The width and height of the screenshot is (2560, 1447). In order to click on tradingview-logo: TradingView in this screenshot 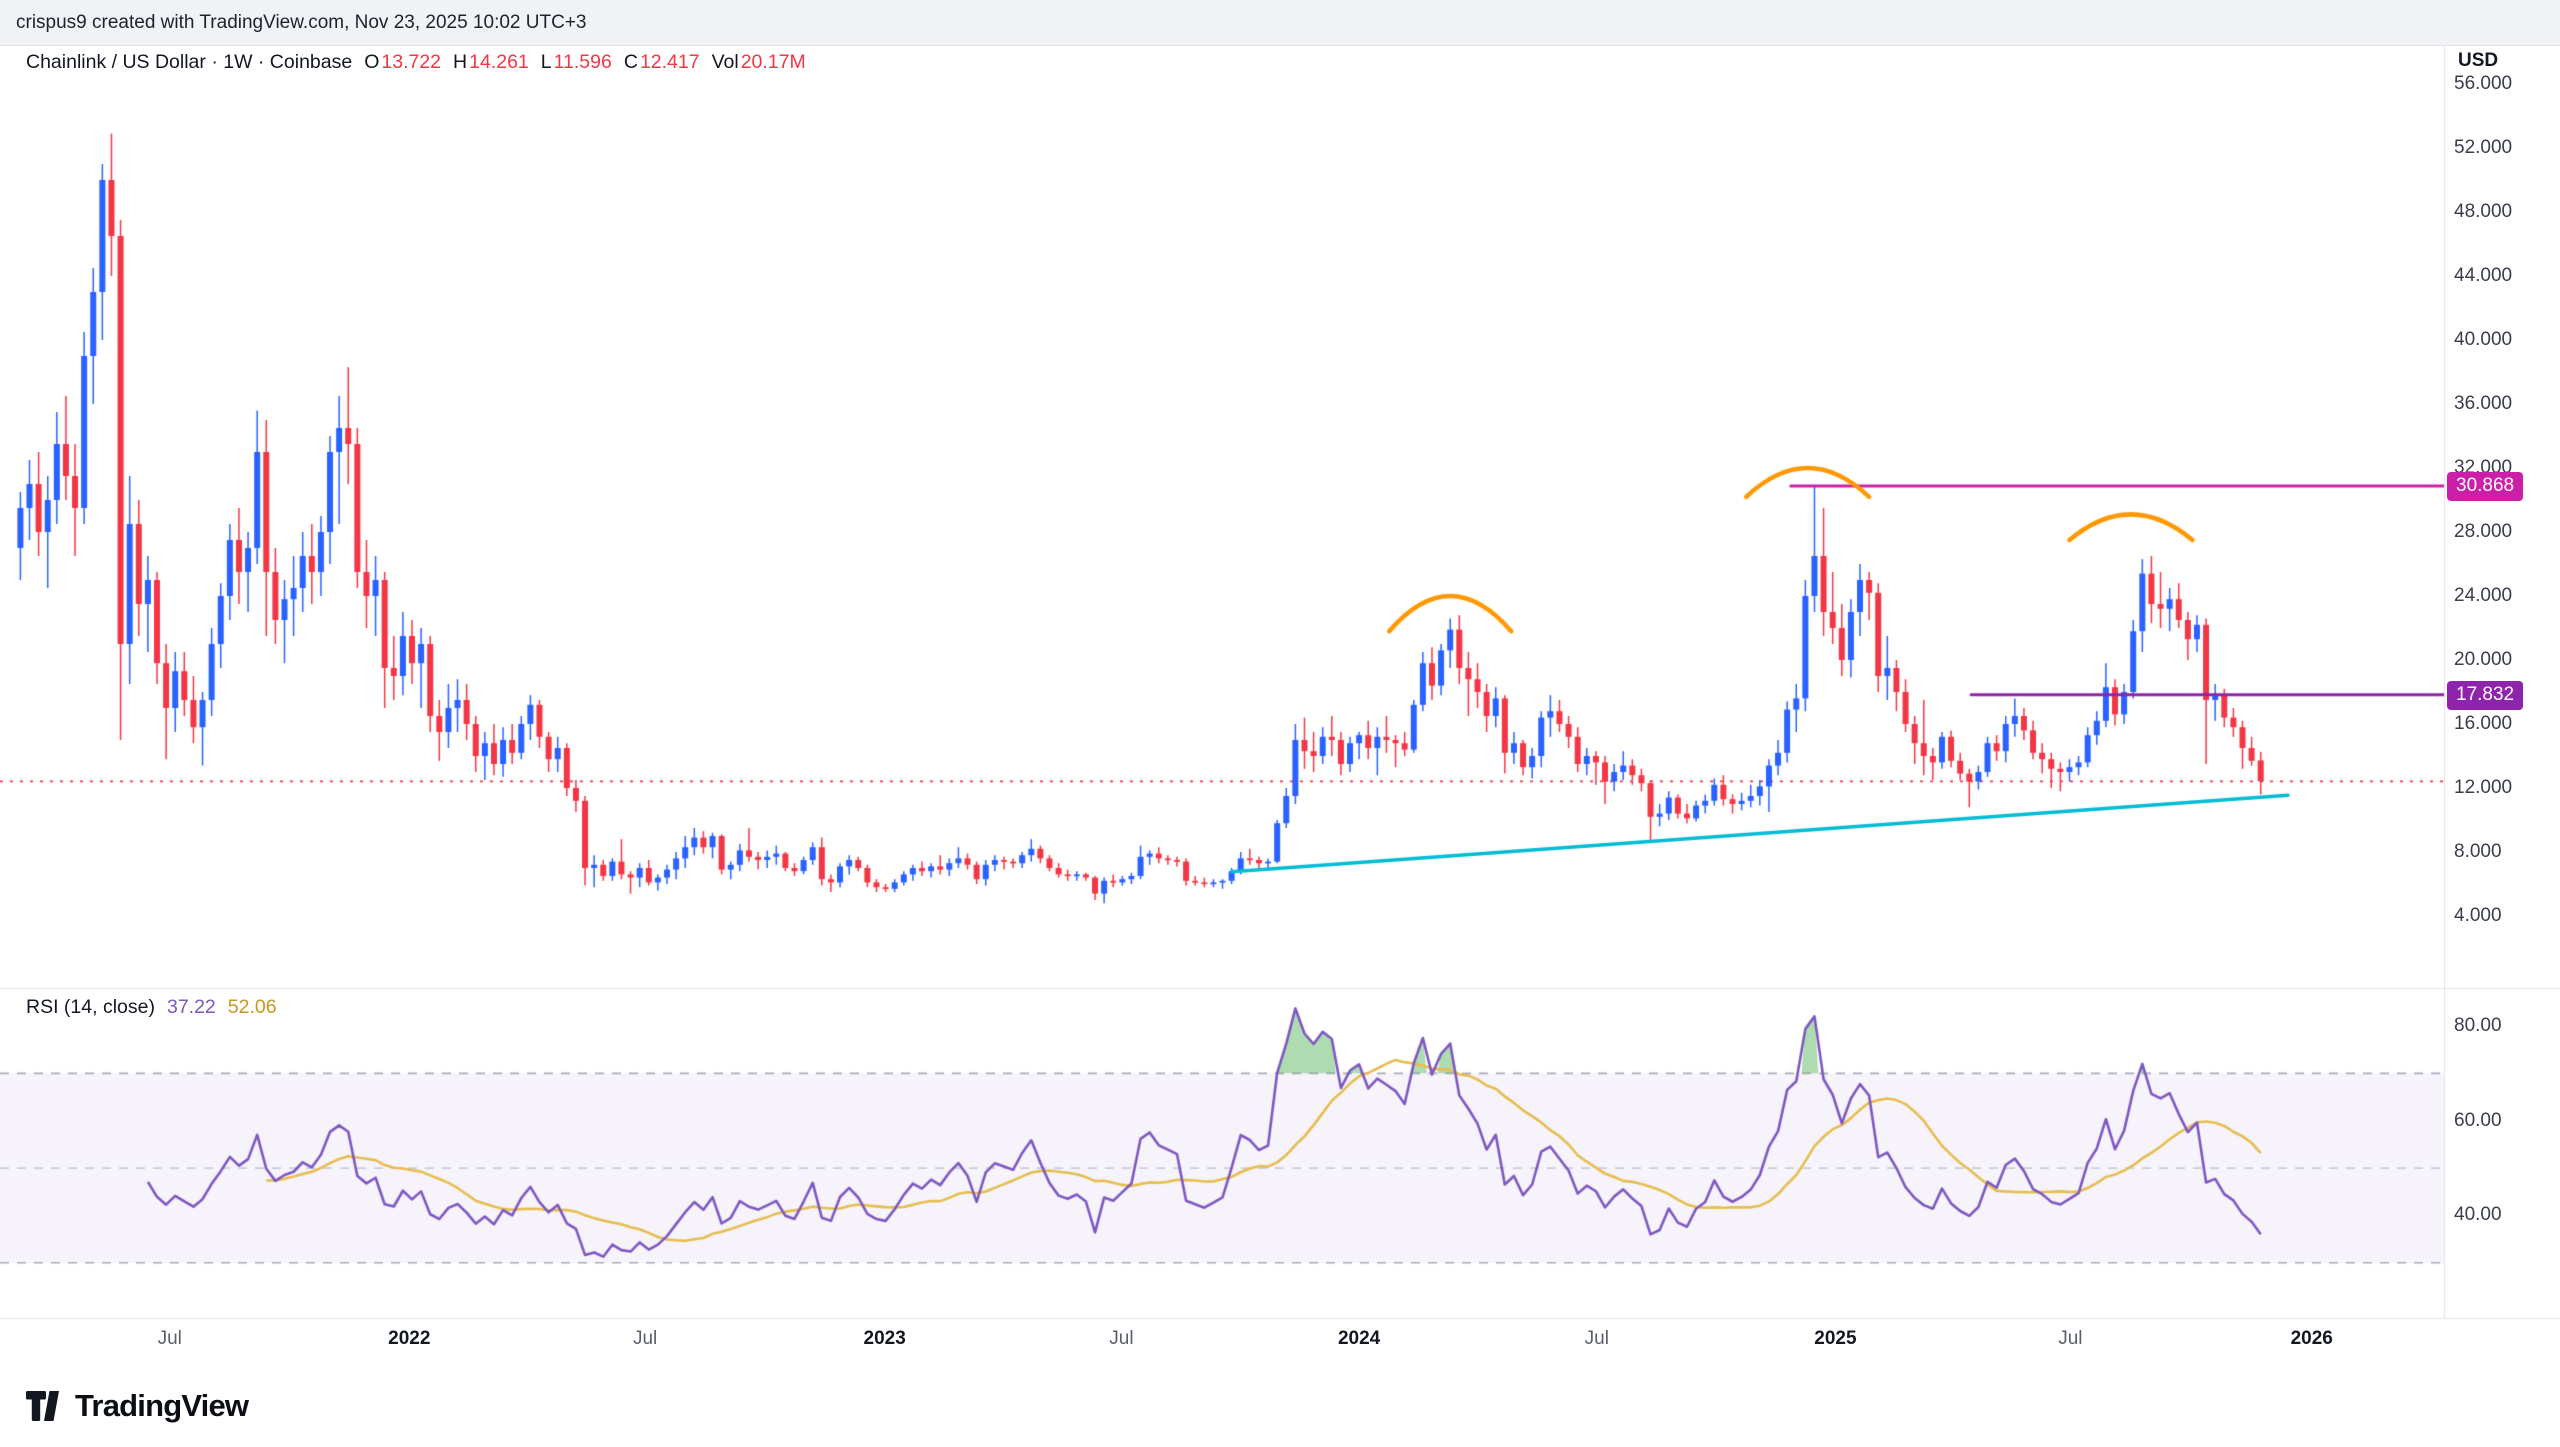, I will do `click(137, 1406)`.